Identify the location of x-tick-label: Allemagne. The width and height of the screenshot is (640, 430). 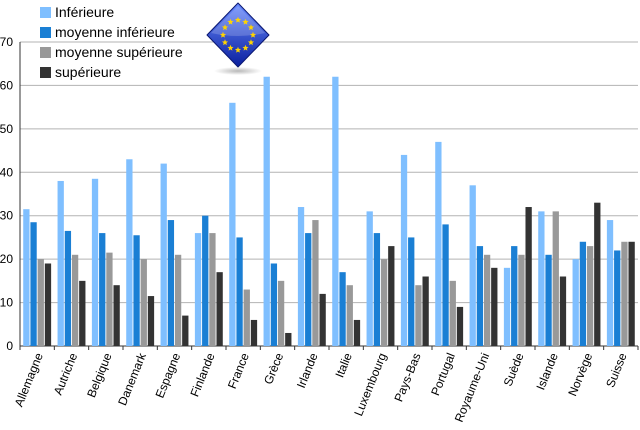
(29, 380).